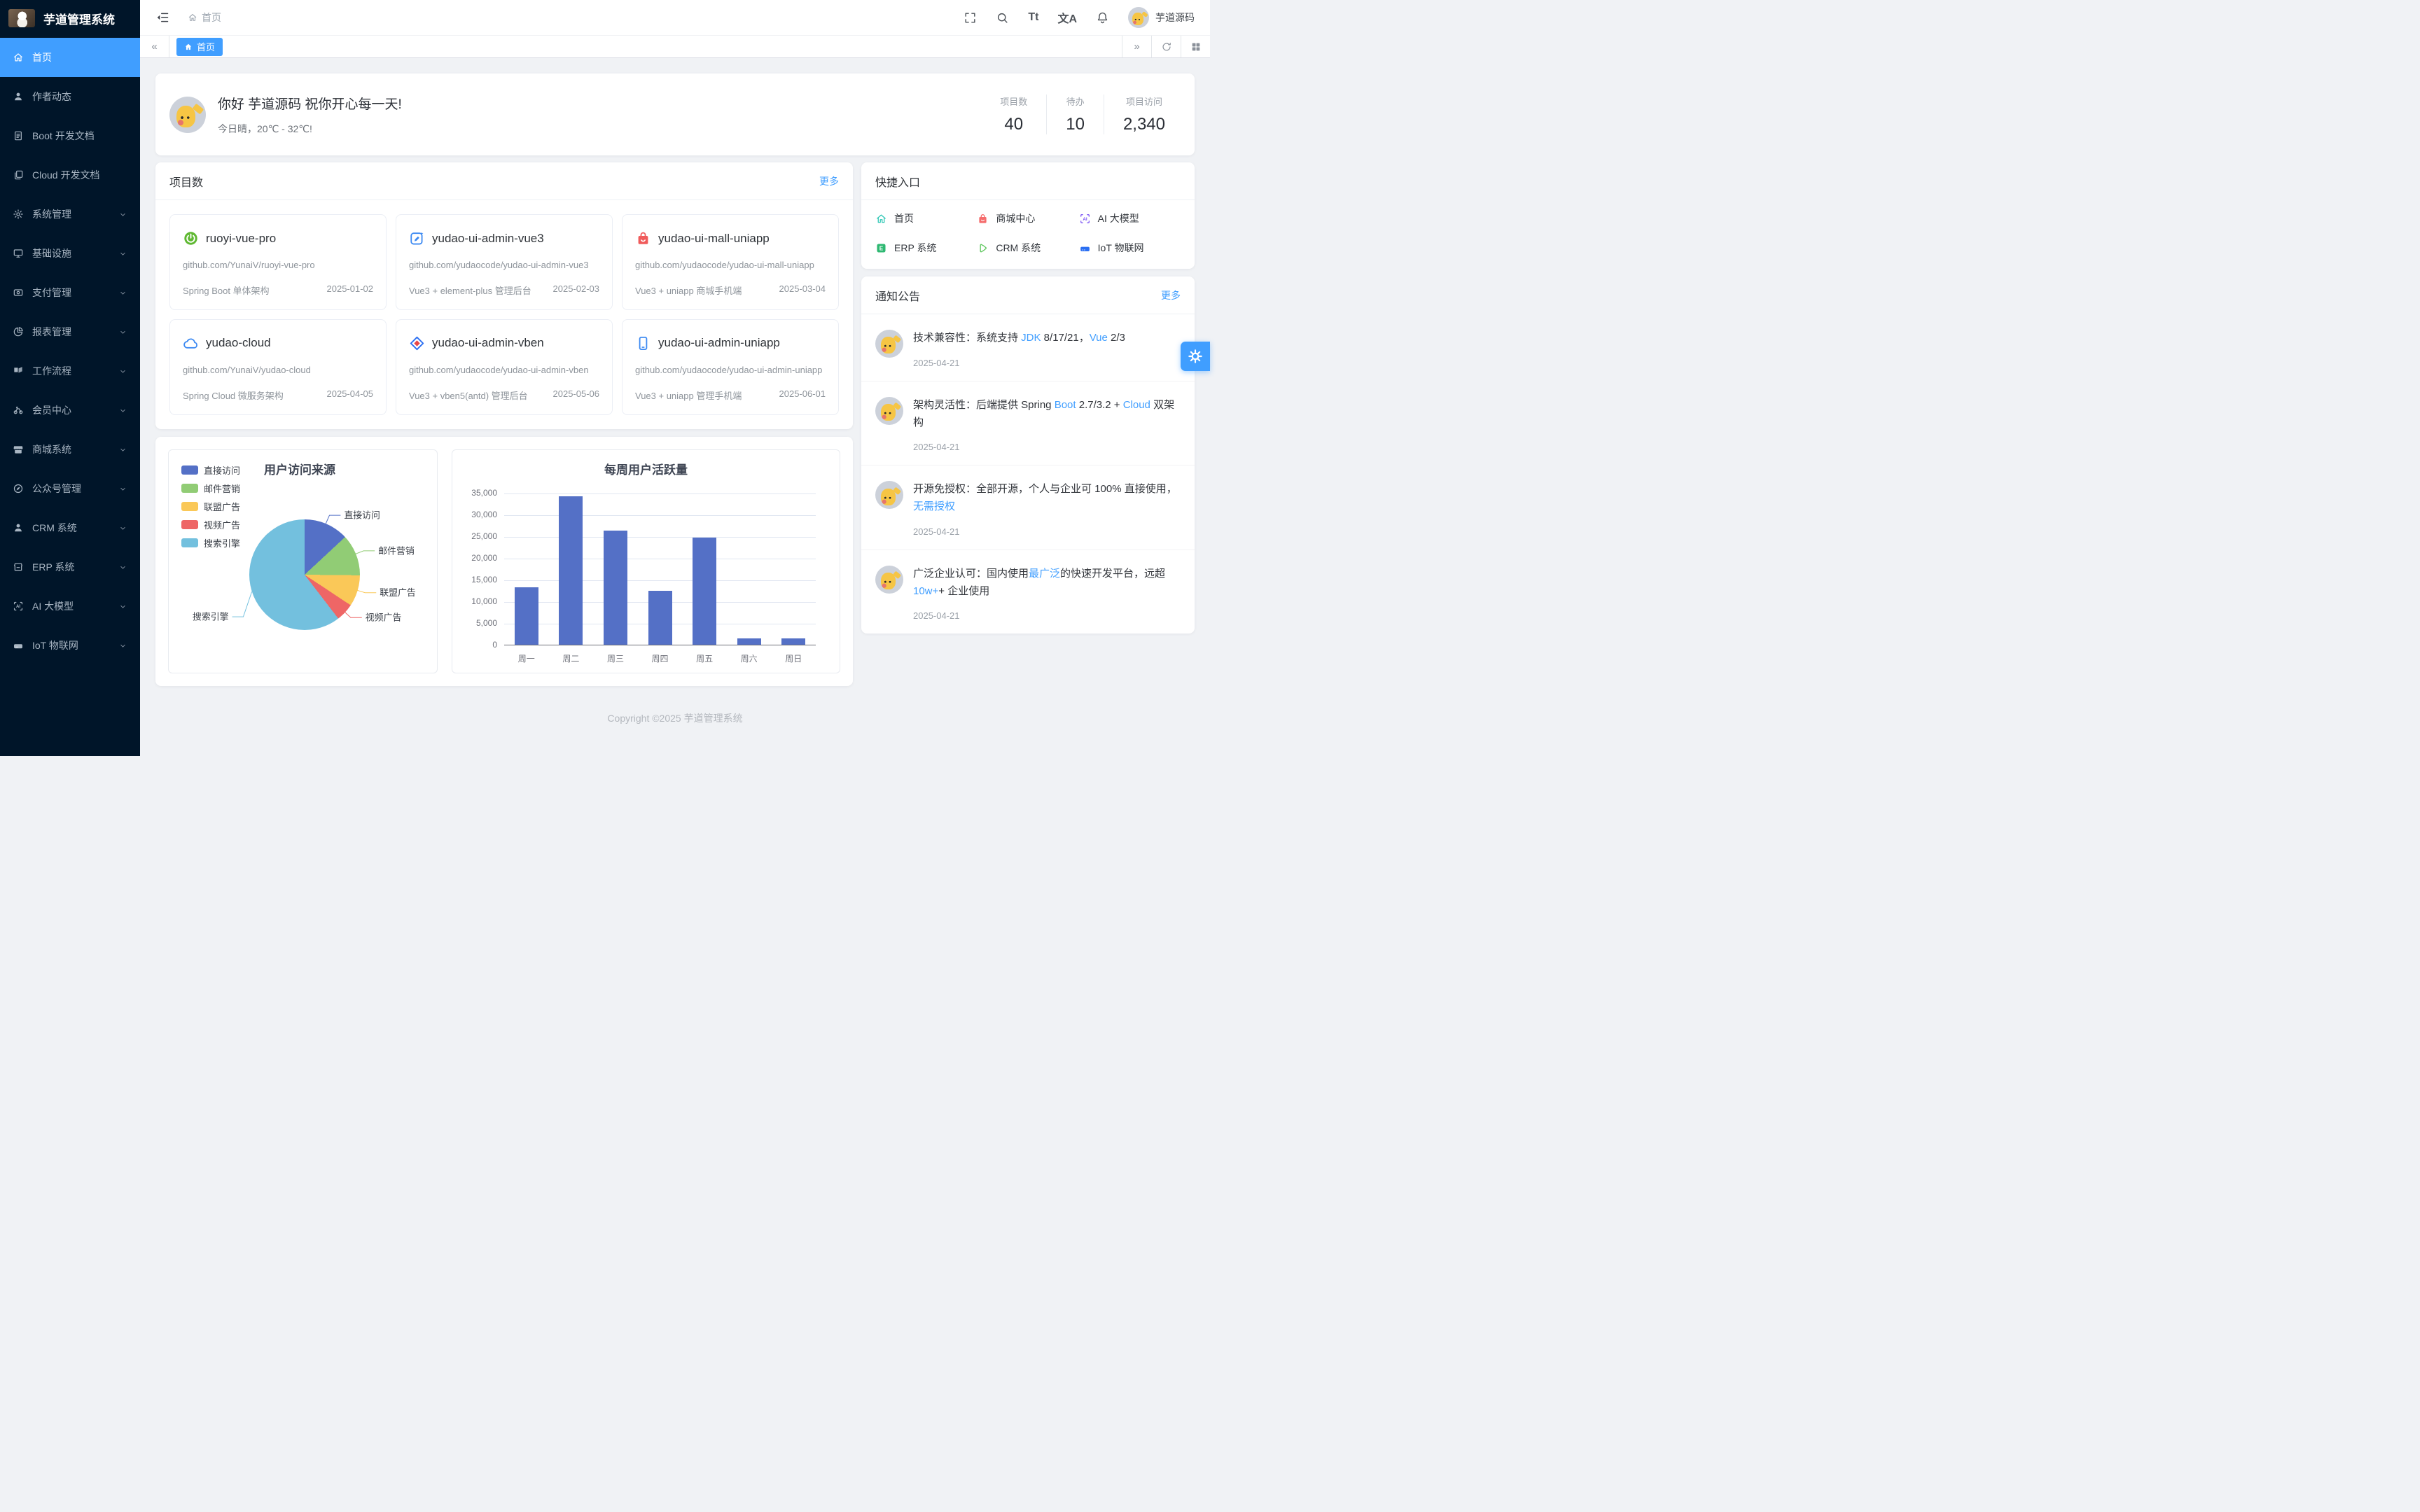  What do you see at coordinates (53, 606) in the screenshot?
I see `sidebar-item-label: AI 大模型` at bounding box center [53, 606].